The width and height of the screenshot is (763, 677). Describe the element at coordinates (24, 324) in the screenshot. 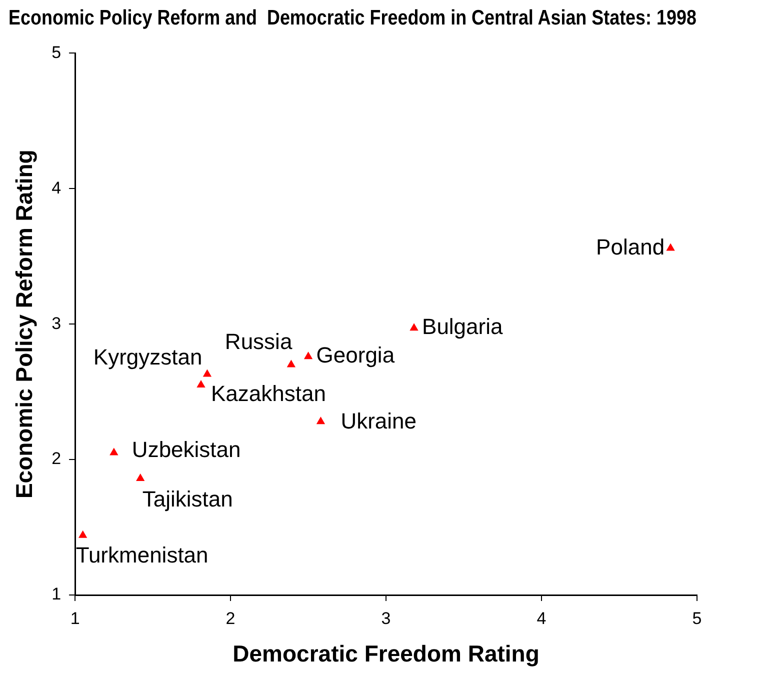

I see `y-axis-title: Economic Policy Reform Rating` at that location.